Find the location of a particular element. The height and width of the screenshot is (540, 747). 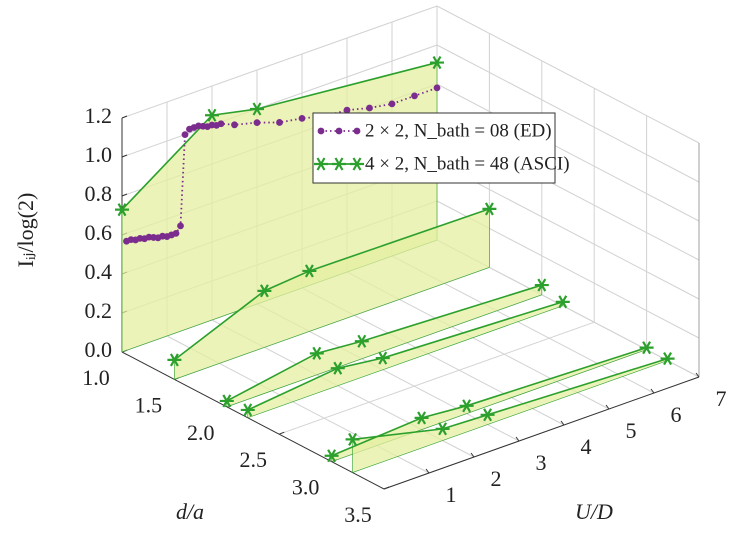

x-axis is located at coordinates (541, 433).